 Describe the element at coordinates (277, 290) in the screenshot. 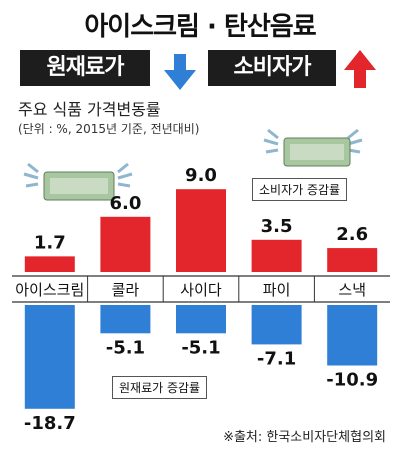

I see `category-label: 파이` at that location.